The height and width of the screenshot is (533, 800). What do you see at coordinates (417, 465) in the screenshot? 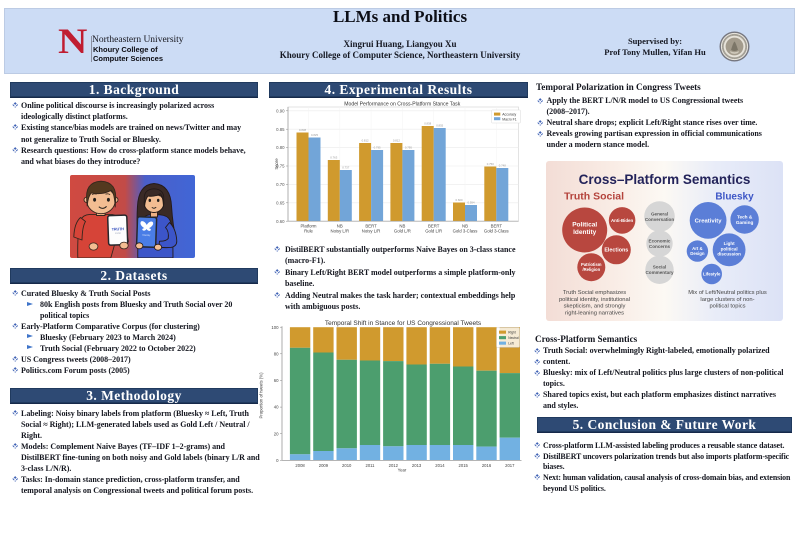
I see `svg-text: 2013` at bounding box center [417, 465].